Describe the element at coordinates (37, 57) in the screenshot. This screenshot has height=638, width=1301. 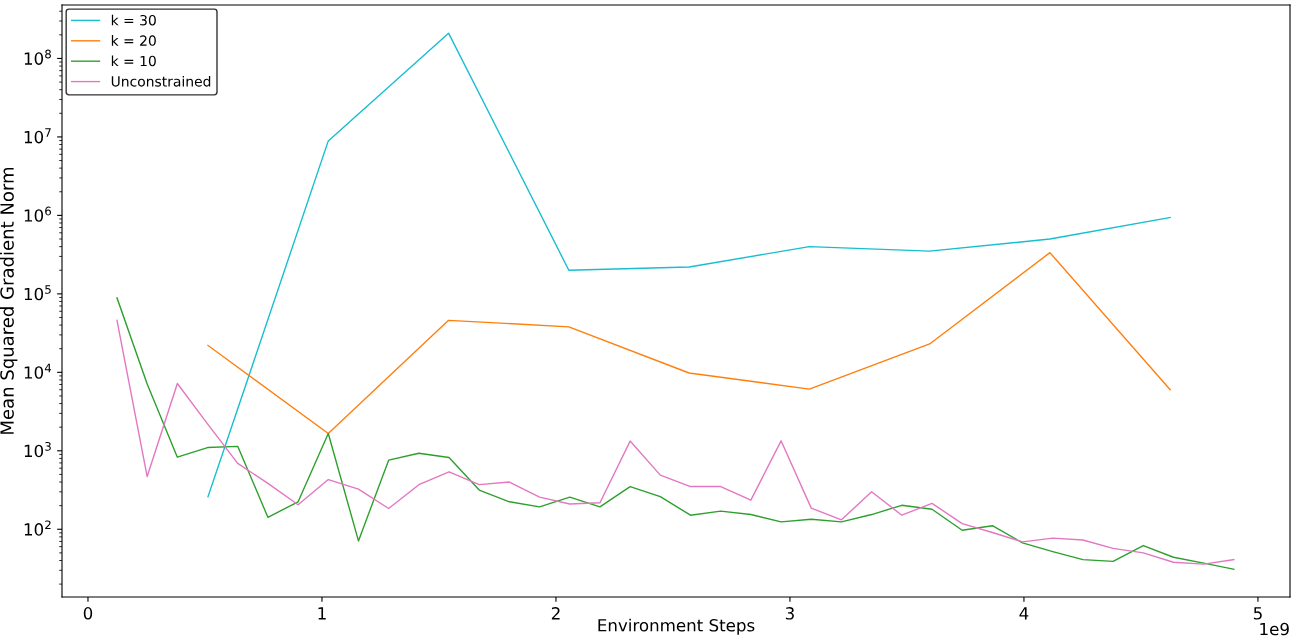
I see `y-tick-label: 10$^{8}$` at that location.